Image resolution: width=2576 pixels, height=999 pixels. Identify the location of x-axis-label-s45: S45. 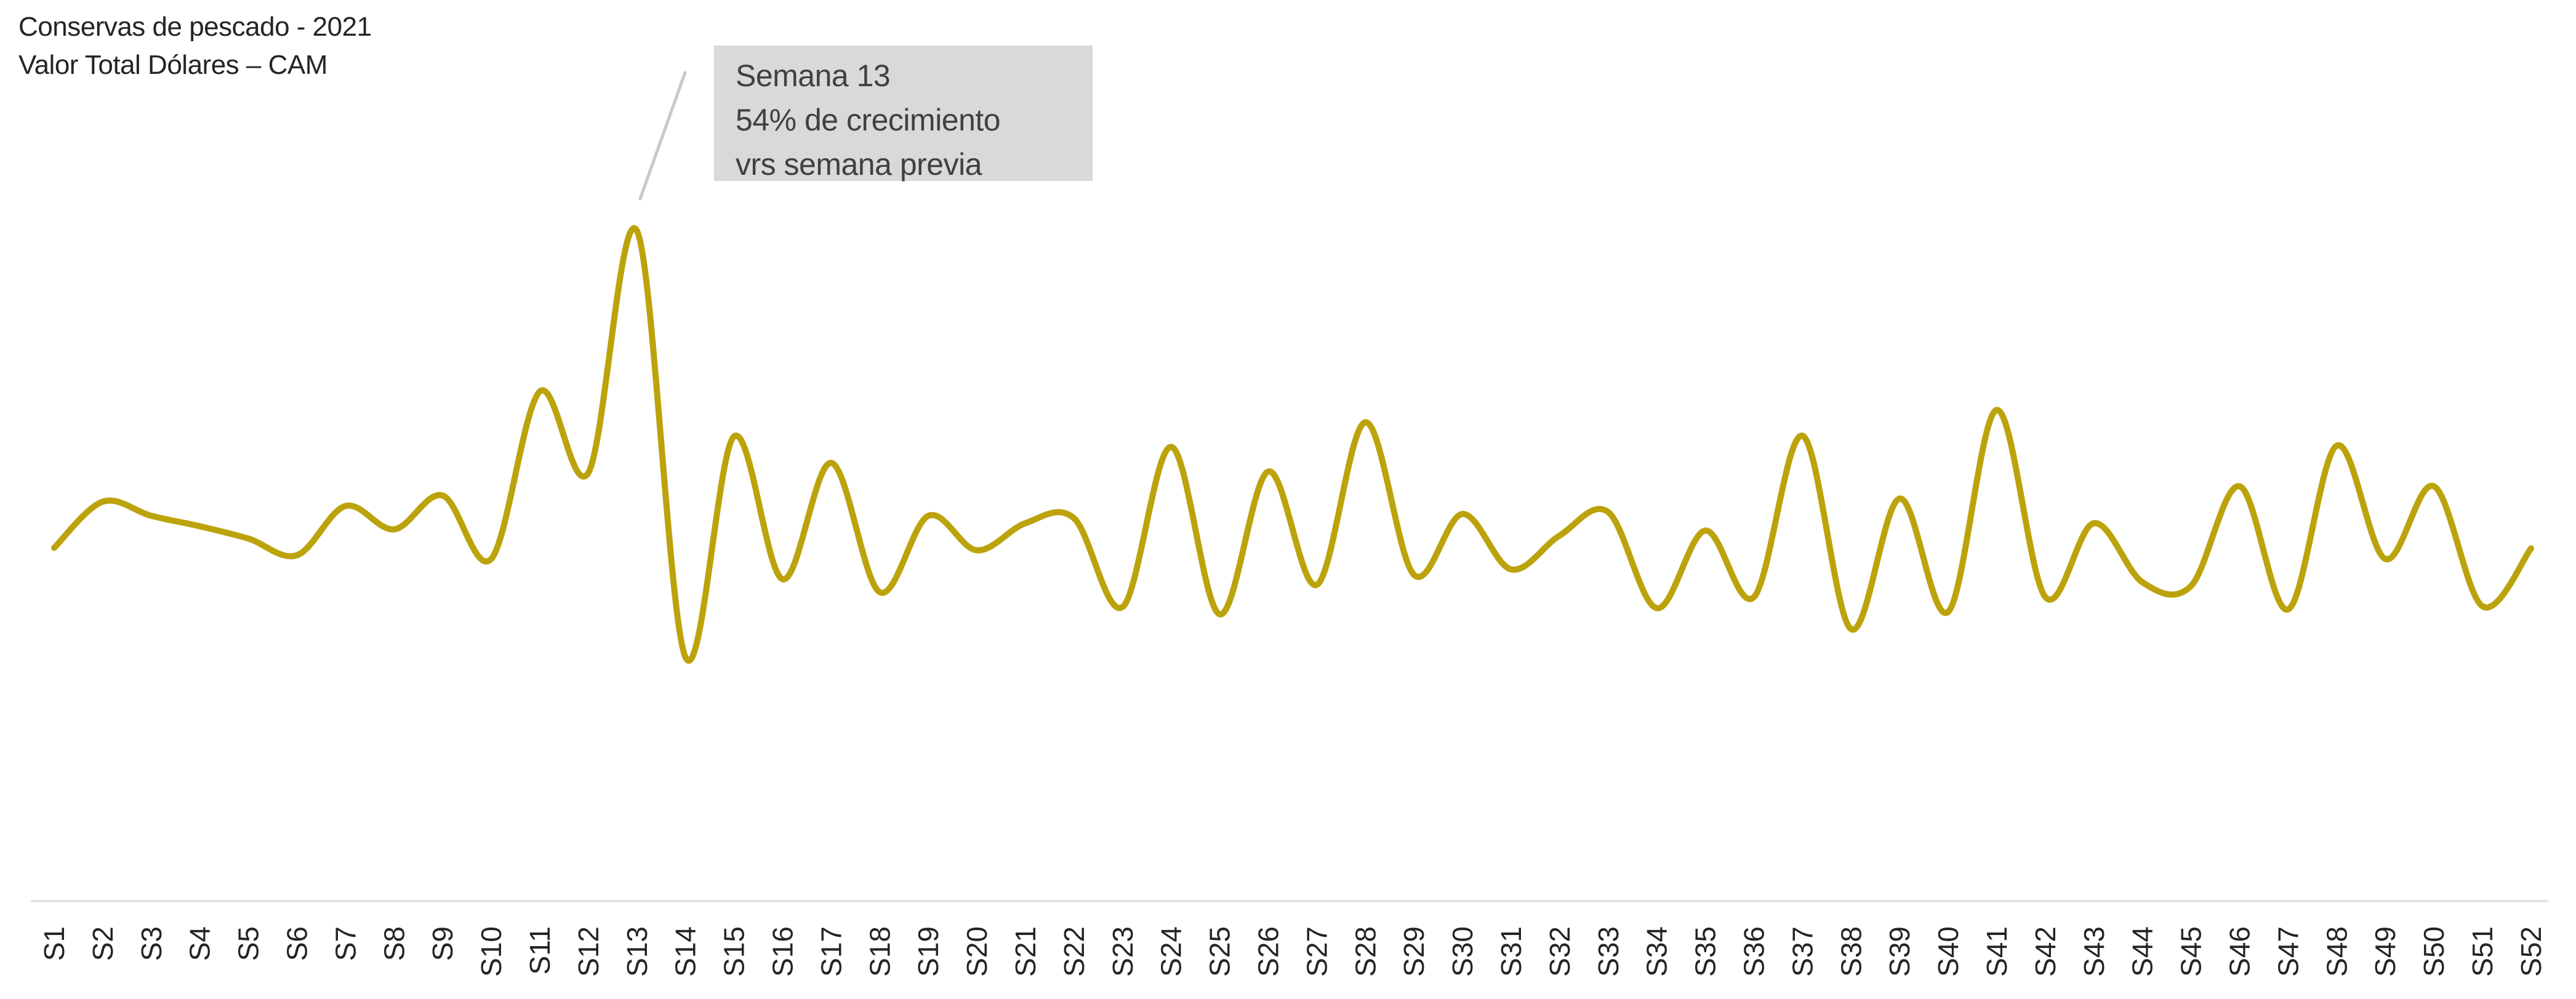
(2191, 951).